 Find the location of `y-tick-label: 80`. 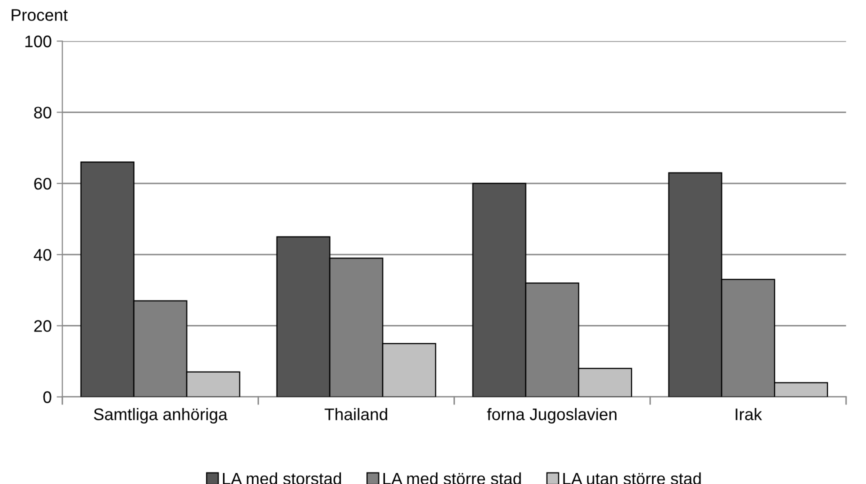

y-tick-label: 80 is located at coordinates (43, 112).